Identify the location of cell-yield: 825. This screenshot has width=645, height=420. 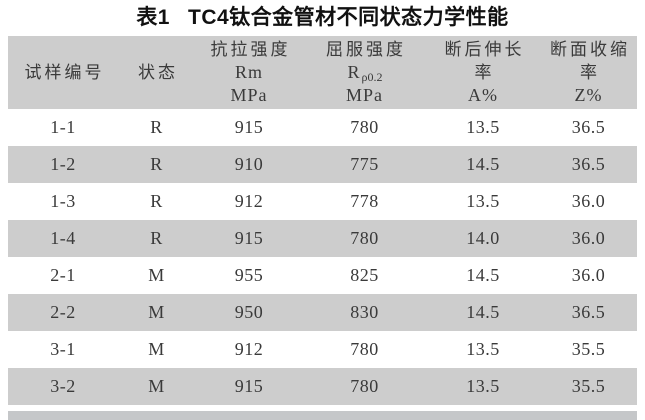
(364, 275).